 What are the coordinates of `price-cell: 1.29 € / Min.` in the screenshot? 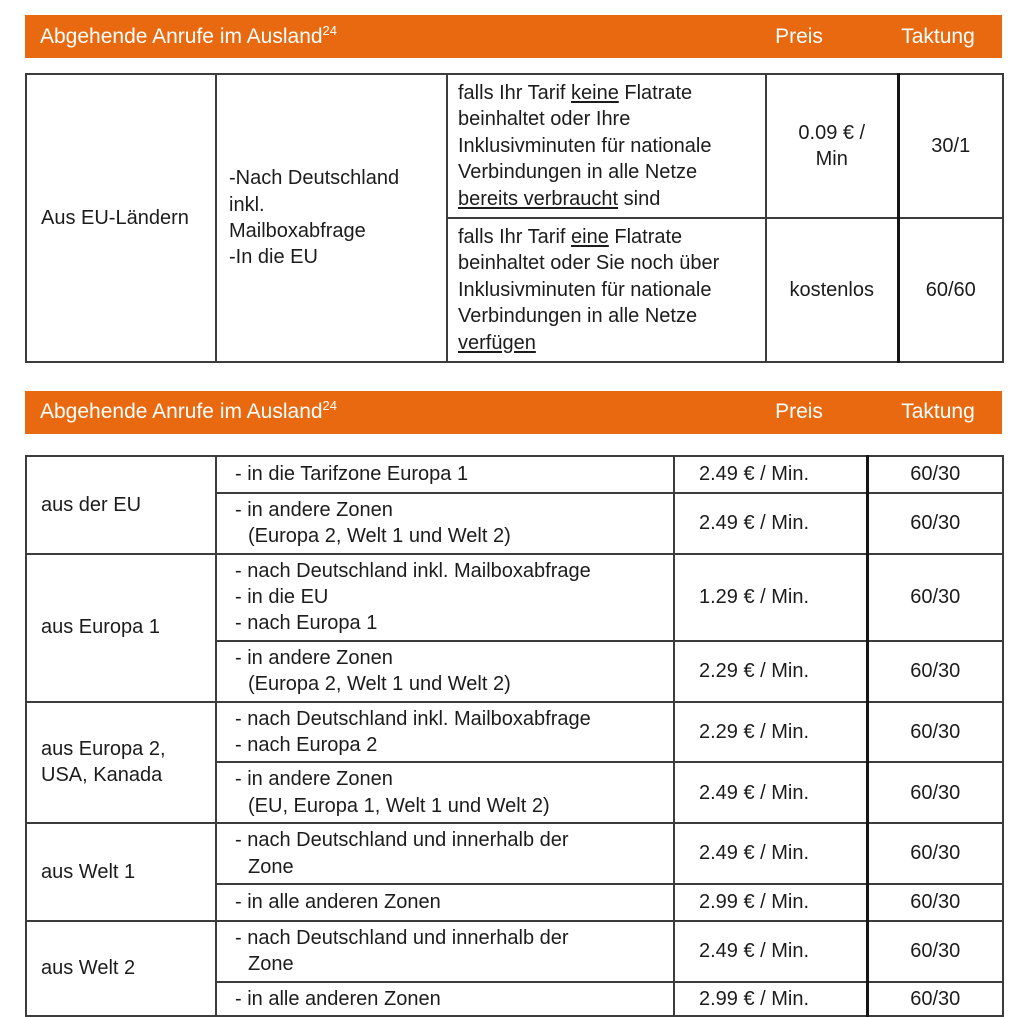 It's located at (770, 597).